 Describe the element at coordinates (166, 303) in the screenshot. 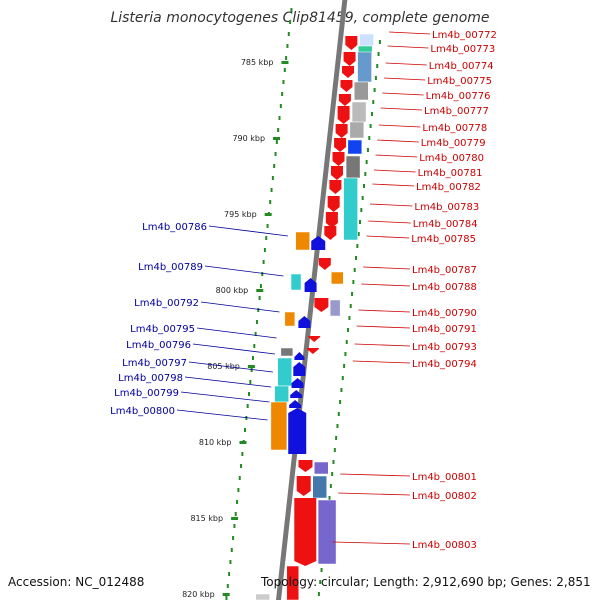

I see `gene-label-reverse: Lm4b_00792` at that location.